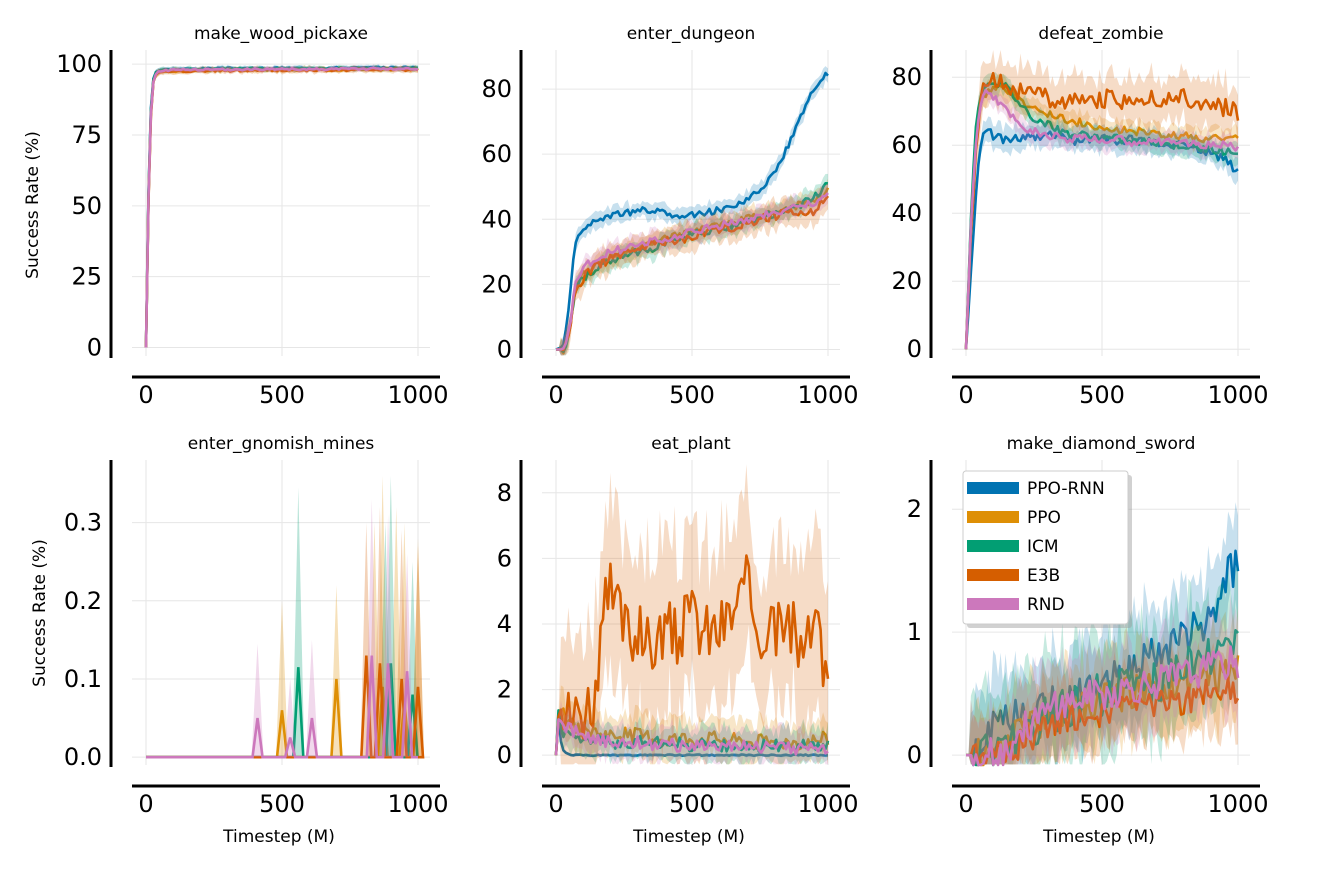 Image resolution: width=1326 pixels, height=871 pixels. I want to click on y-tick-label: 0.0, so click(83, 757).